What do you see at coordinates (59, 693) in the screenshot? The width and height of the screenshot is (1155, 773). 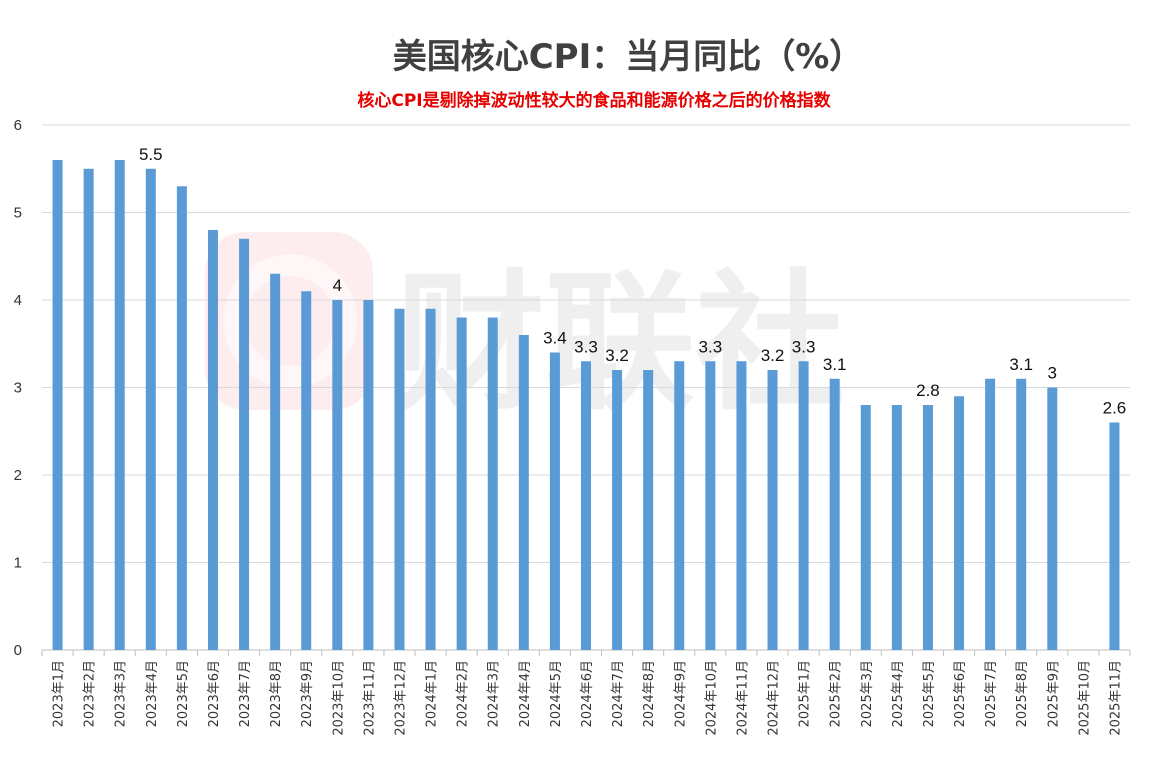 I see `x-tick-label: 2023年1月` at bounding box center [59, 693].